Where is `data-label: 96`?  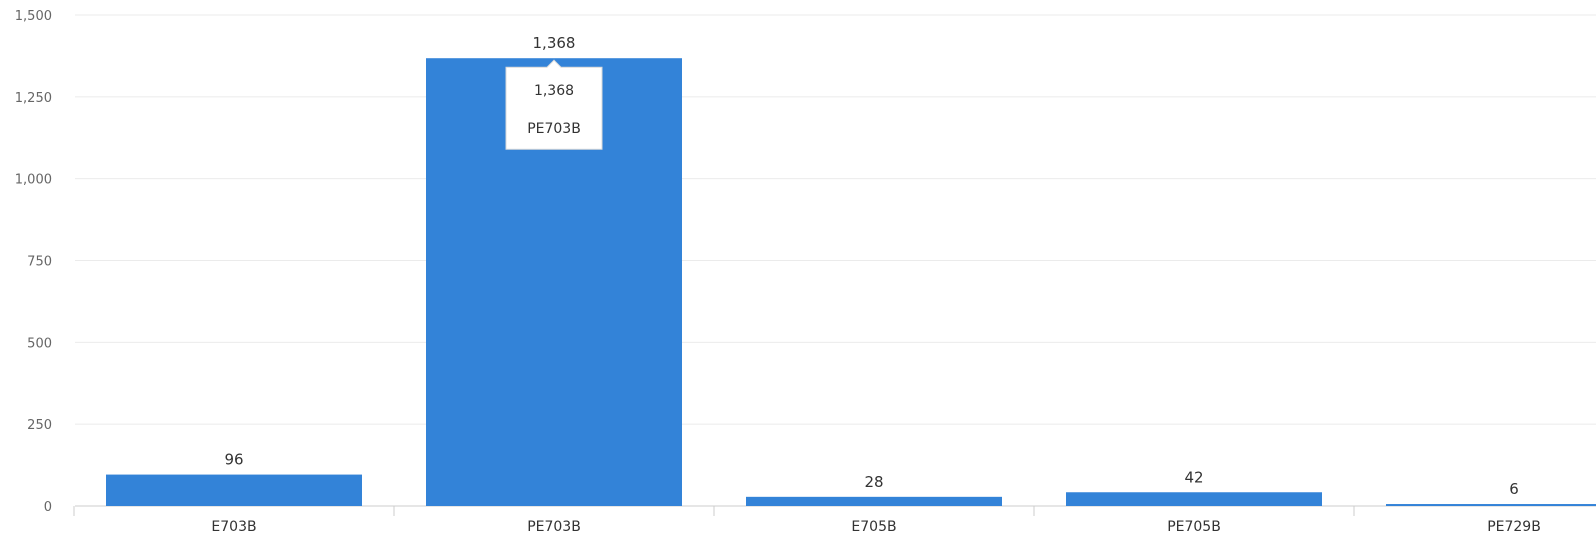
data-label: 96 is located at coordinates (233, 460).